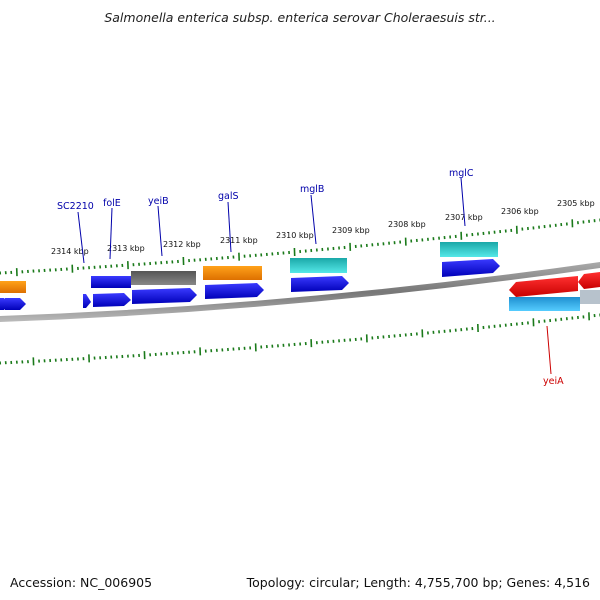  What do you see at coordinates (549, 350) in the screenshot?
I see `leader-yeiA` at bounding box center [549, 350].